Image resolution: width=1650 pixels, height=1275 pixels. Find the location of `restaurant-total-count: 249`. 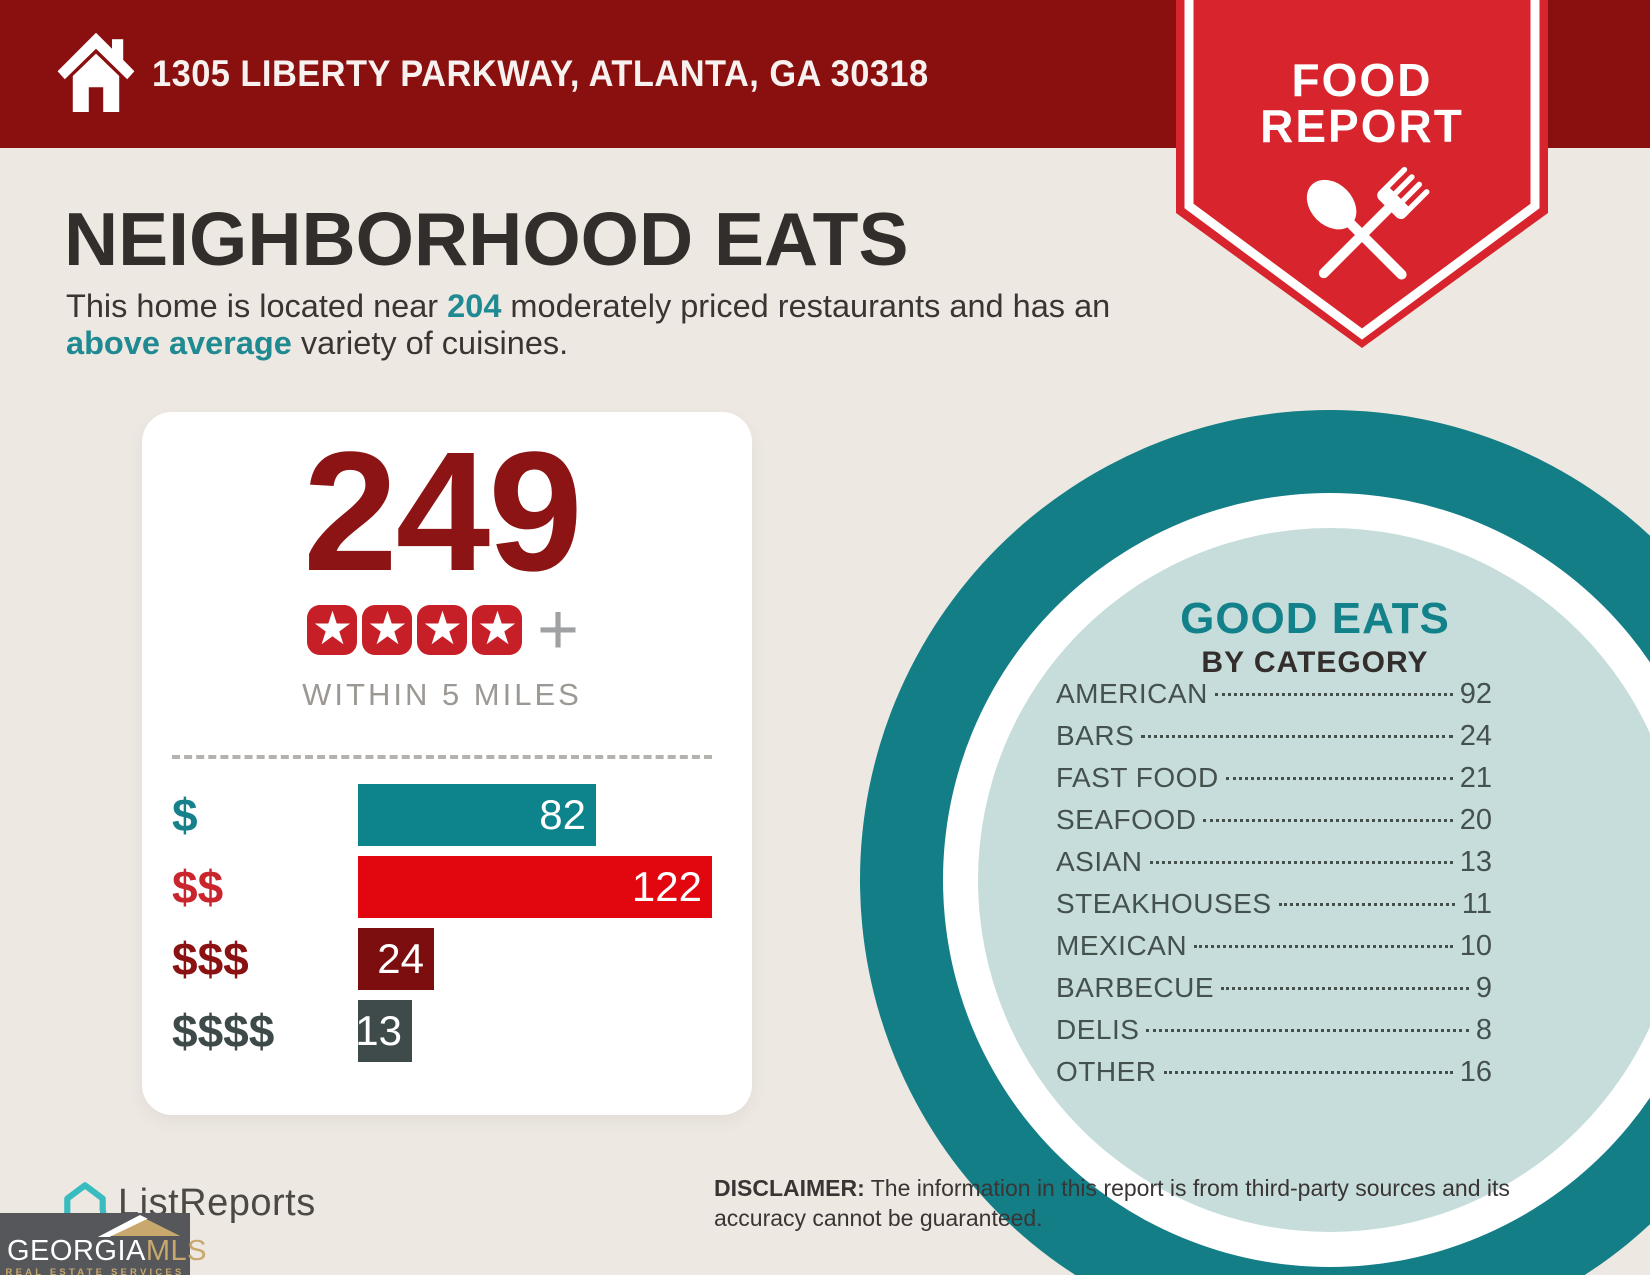

restaurant-total-count: 249 is located at coordinates (443, 512).